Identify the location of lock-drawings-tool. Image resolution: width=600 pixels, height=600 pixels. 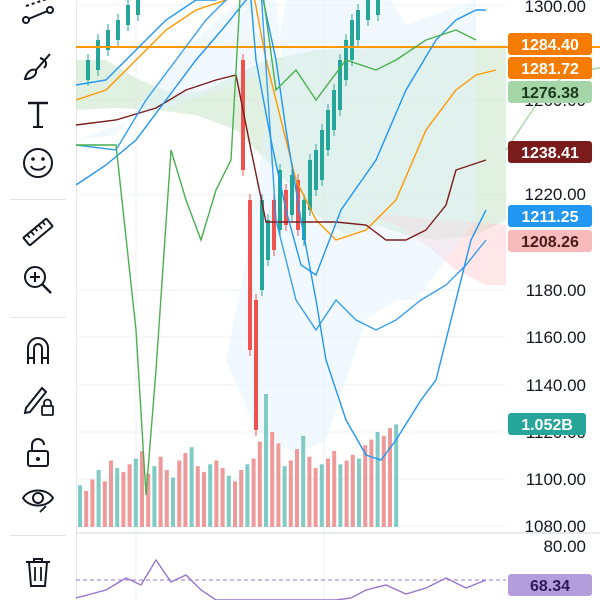
(38, 400).